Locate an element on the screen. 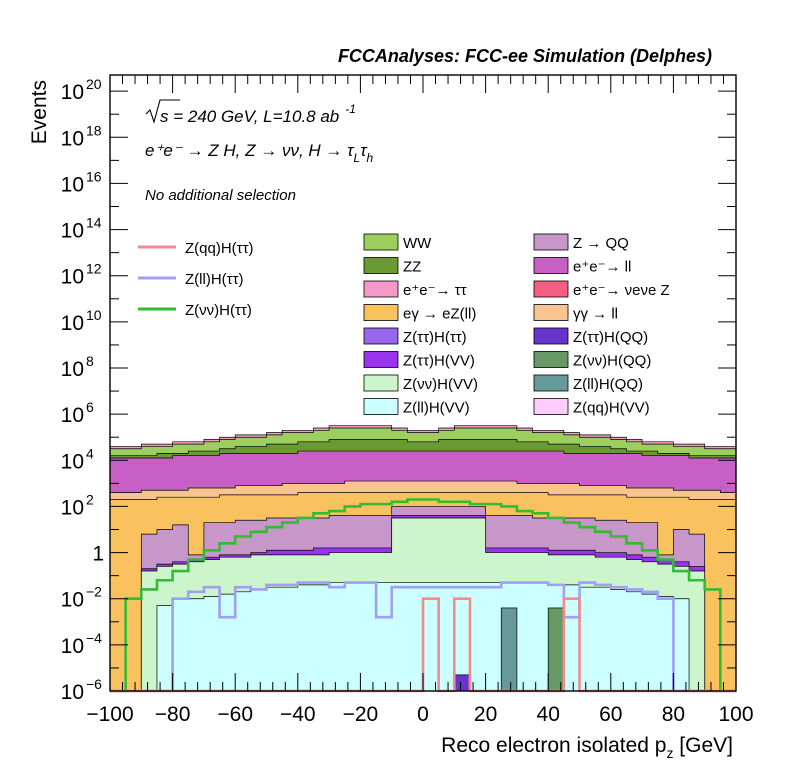 The image size is (796, 772). annotation-process: e⁺e⁻ → Z H, Z → νν, H → τLτh is located at coordinates (259, 153).